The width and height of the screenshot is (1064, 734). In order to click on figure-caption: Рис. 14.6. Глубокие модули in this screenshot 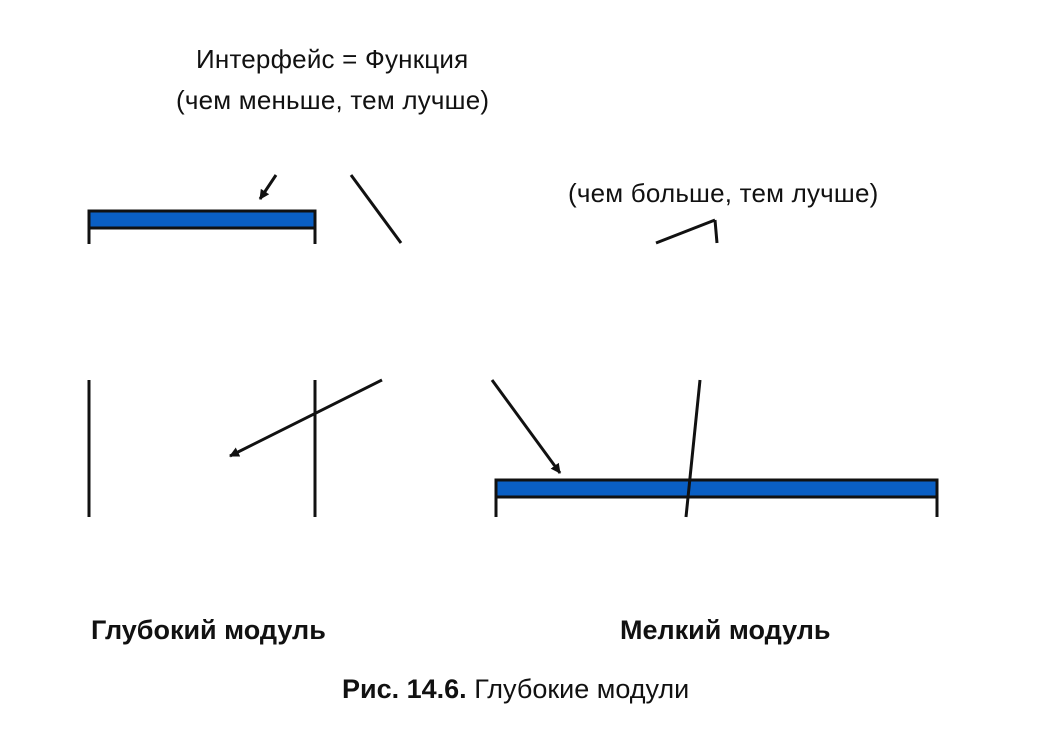, I will do `click(515, 689)`.